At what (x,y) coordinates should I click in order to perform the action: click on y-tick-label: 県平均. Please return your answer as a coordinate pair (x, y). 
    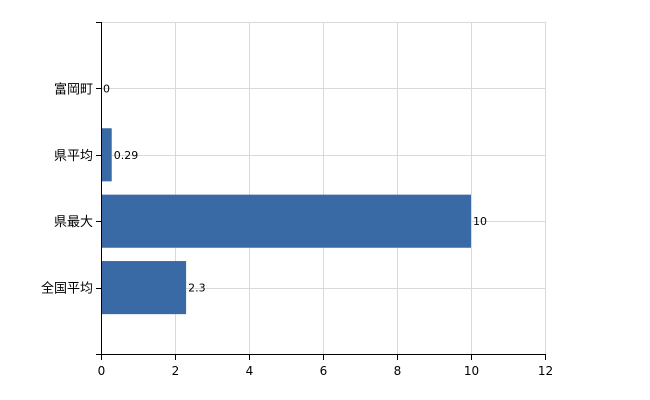
    Looking at the image, I should click on (73, 156).